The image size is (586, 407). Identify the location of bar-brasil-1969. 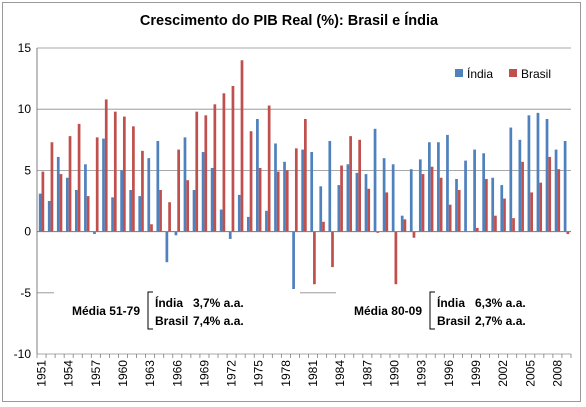
(206, 173).